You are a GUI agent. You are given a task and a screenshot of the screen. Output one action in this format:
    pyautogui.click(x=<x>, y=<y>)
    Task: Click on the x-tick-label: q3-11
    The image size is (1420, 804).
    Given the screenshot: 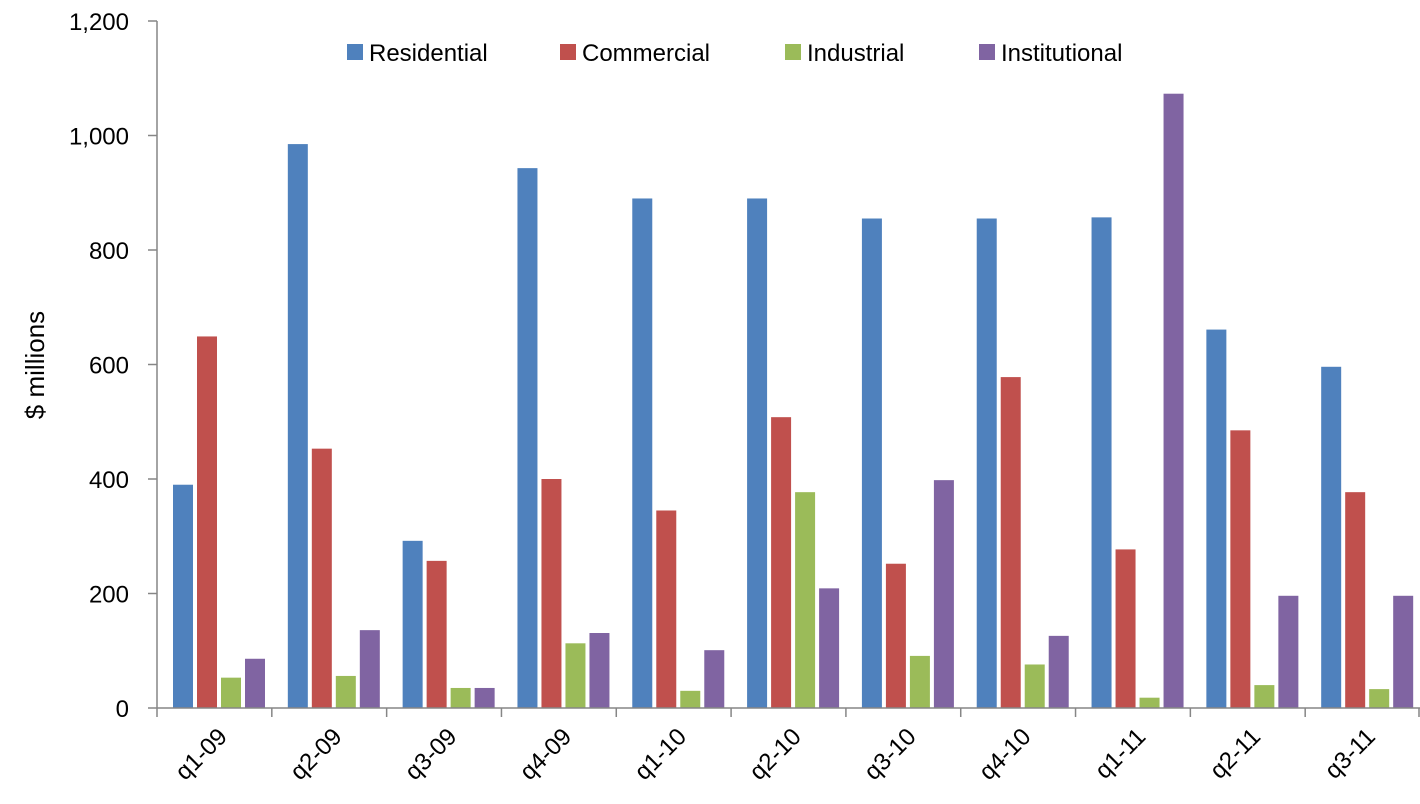 What is the action you would take?
    pyautogui.click(x=1350, y=753)
    